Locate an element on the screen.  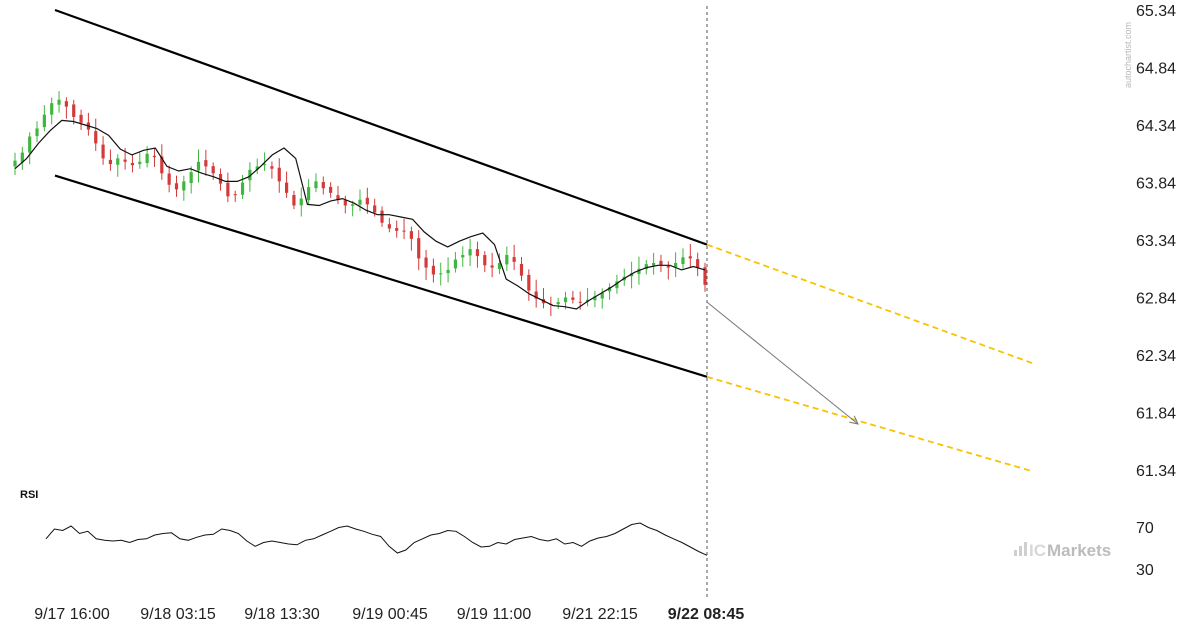
channel-upper-projection is located at coordinates (869, 303).